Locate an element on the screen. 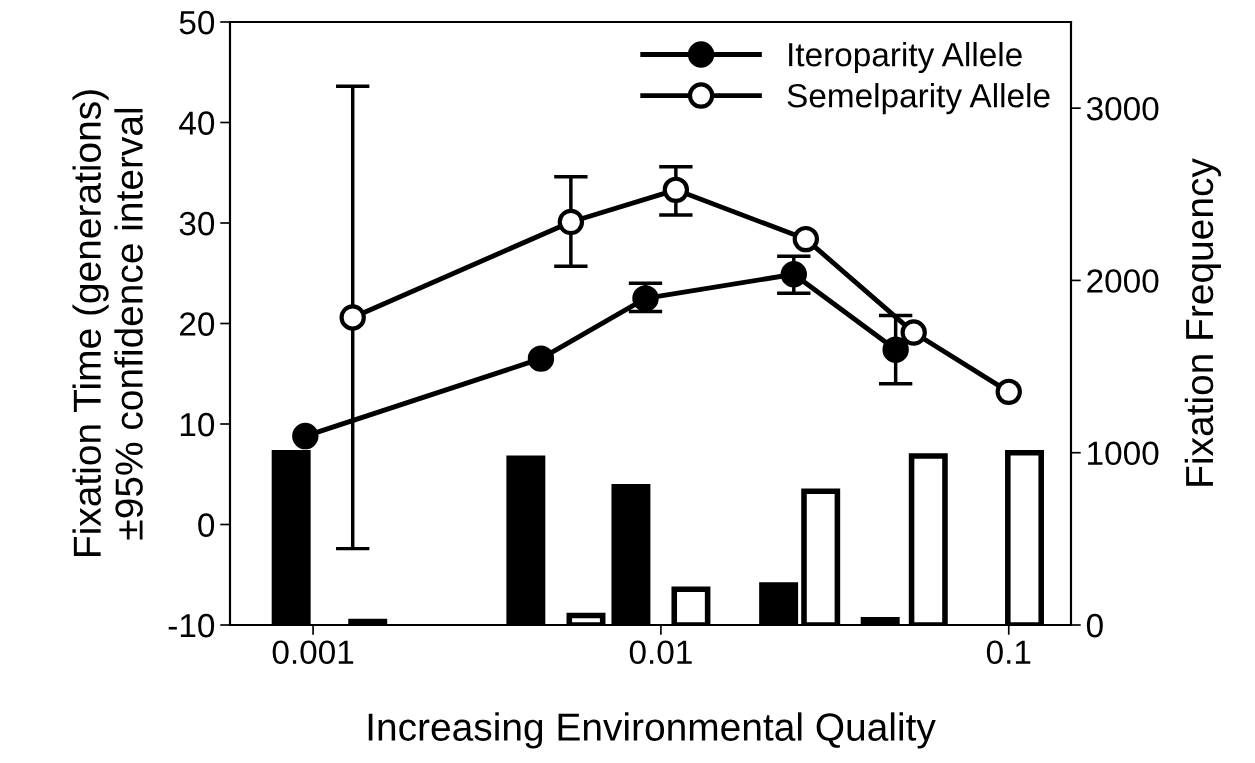 Image resolution: width=1255 pixels, height=763 pixels. y-tick-label: 40 is located at coordinates (197, 123).